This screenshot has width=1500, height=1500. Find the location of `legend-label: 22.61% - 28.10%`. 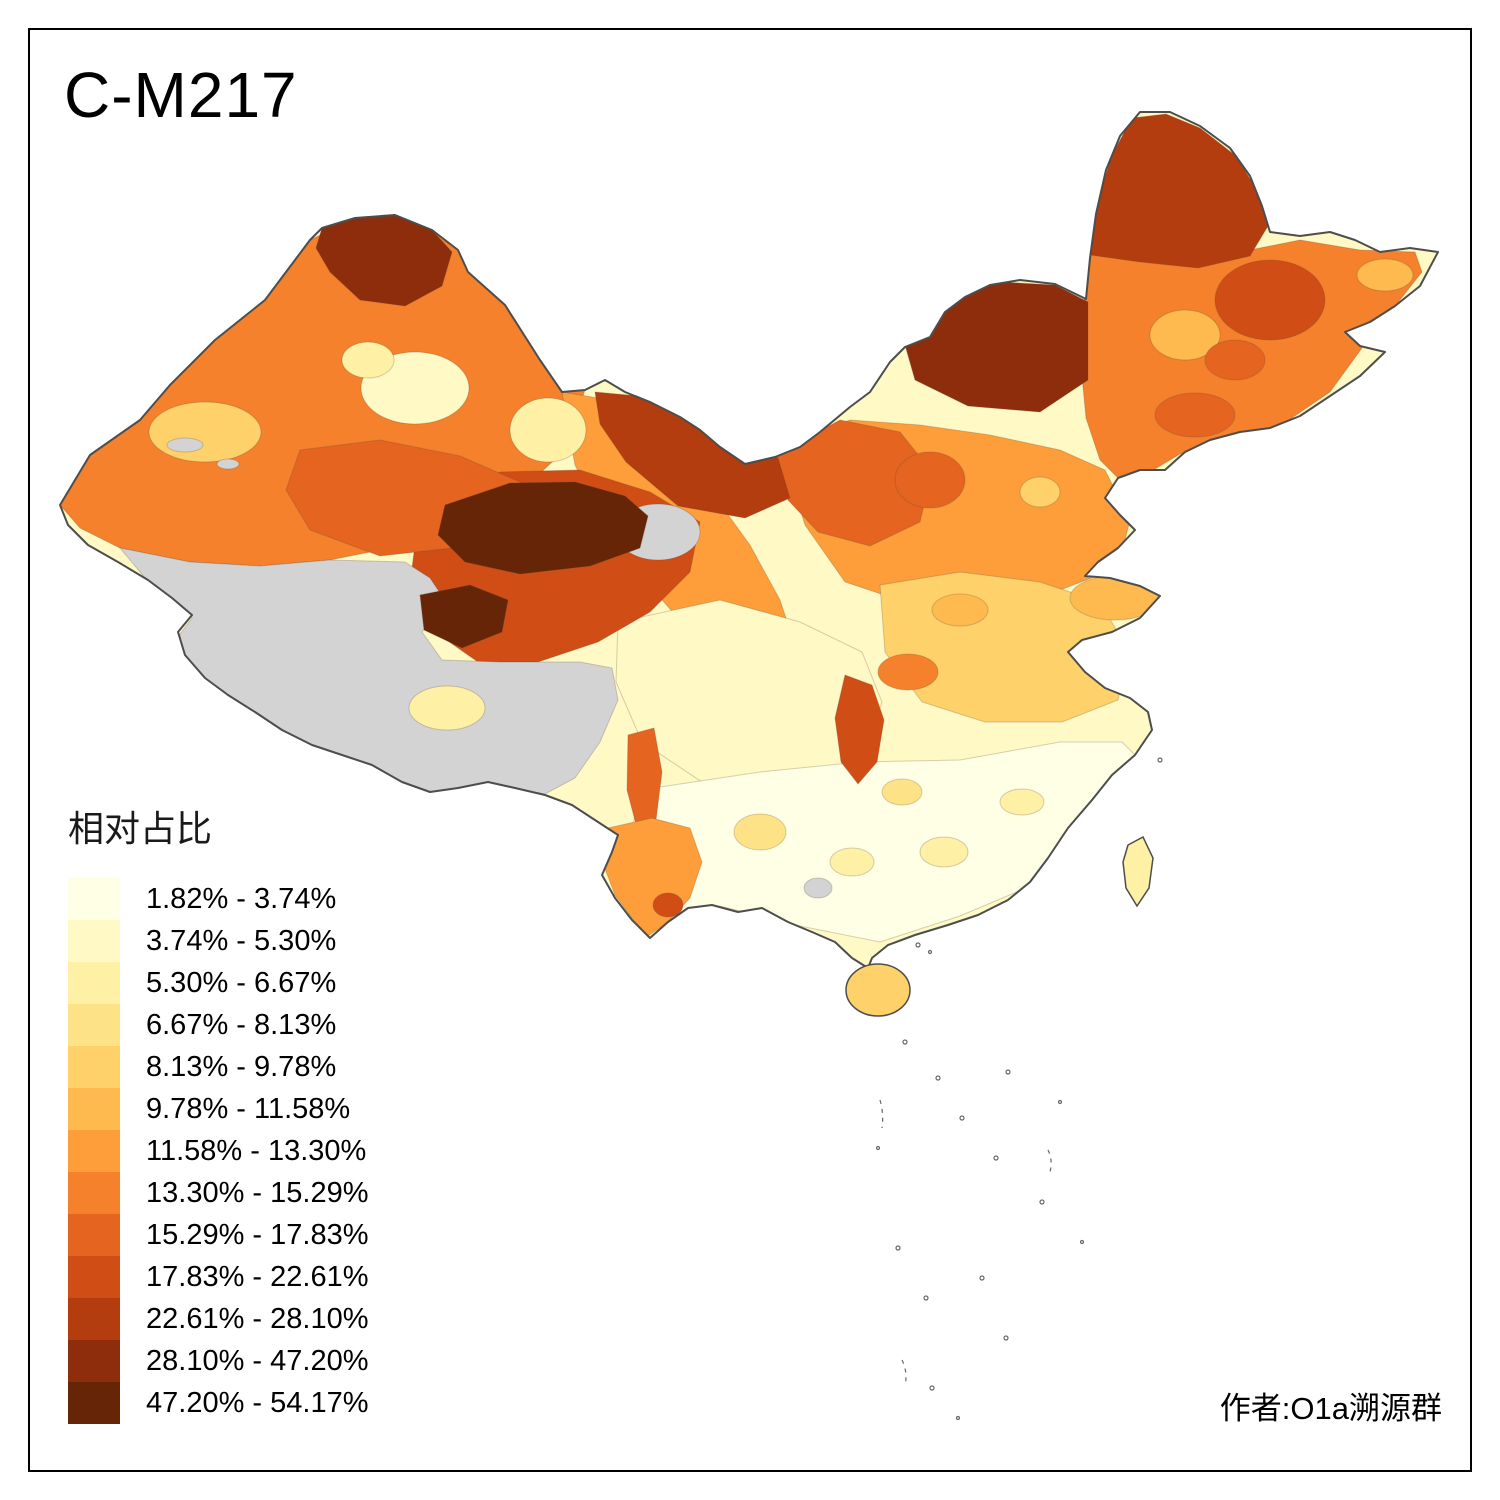

legend-label: 22.61% - 28.10% is located at coordinates (257, 1318).